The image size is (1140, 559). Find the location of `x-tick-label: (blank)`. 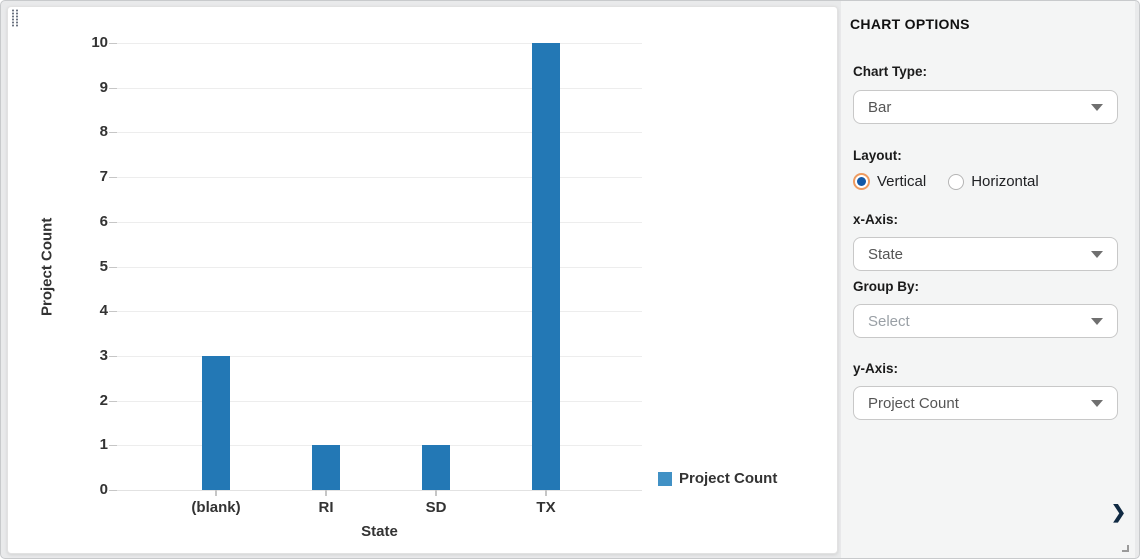

x-tick-label: (blank) is located at coordinates (216, 507).